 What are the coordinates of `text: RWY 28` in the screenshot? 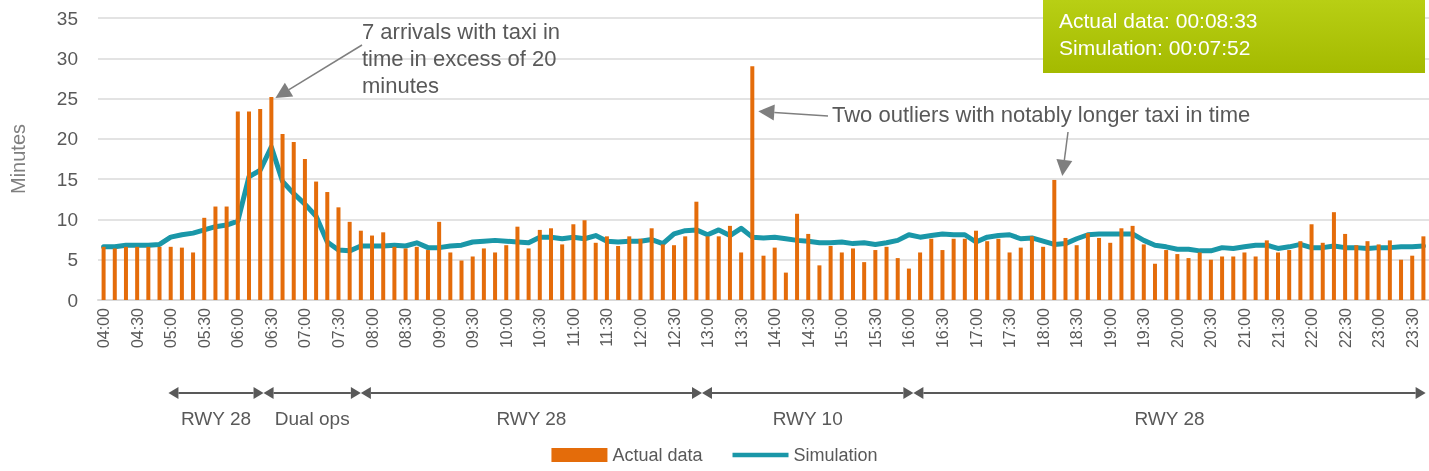 It's located at (531, 419).